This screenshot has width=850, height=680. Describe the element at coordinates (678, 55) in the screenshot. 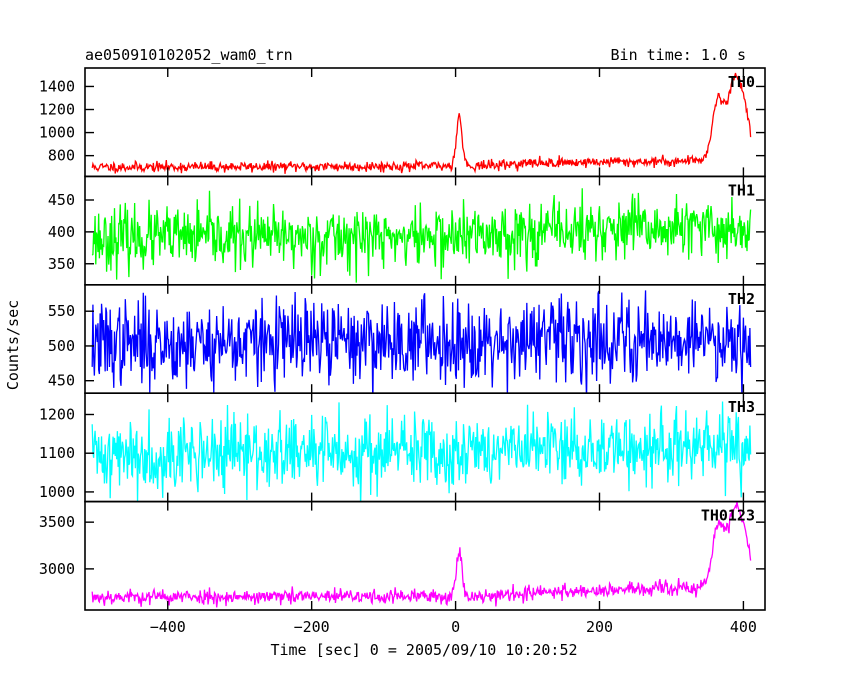

I see `bin-time-label: Bin time: 1.0 s` at that location.